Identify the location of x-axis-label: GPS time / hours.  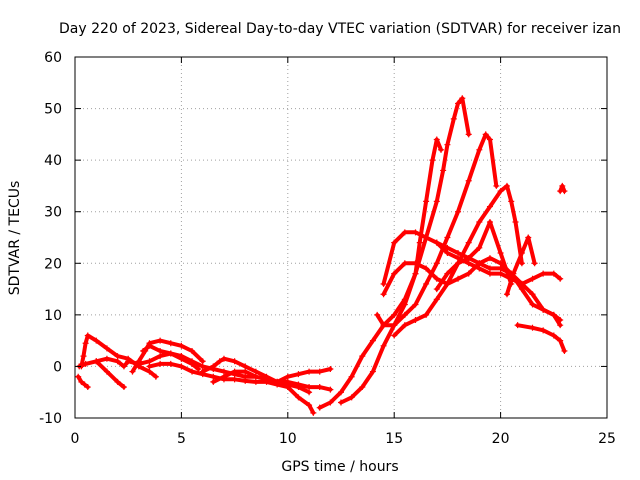
(339, 467).